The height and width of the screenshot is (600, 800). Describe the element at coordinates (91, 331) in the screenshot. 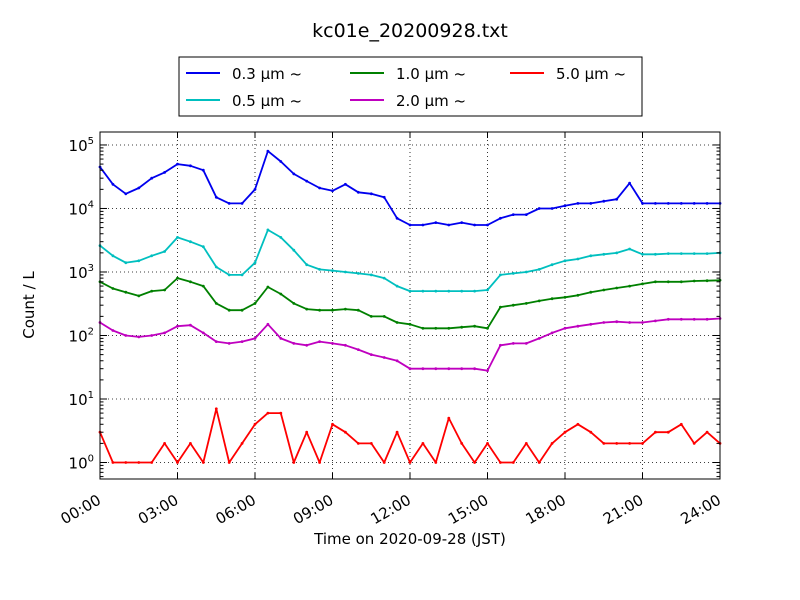

I see `y-tick-exponent: 2` at that location.